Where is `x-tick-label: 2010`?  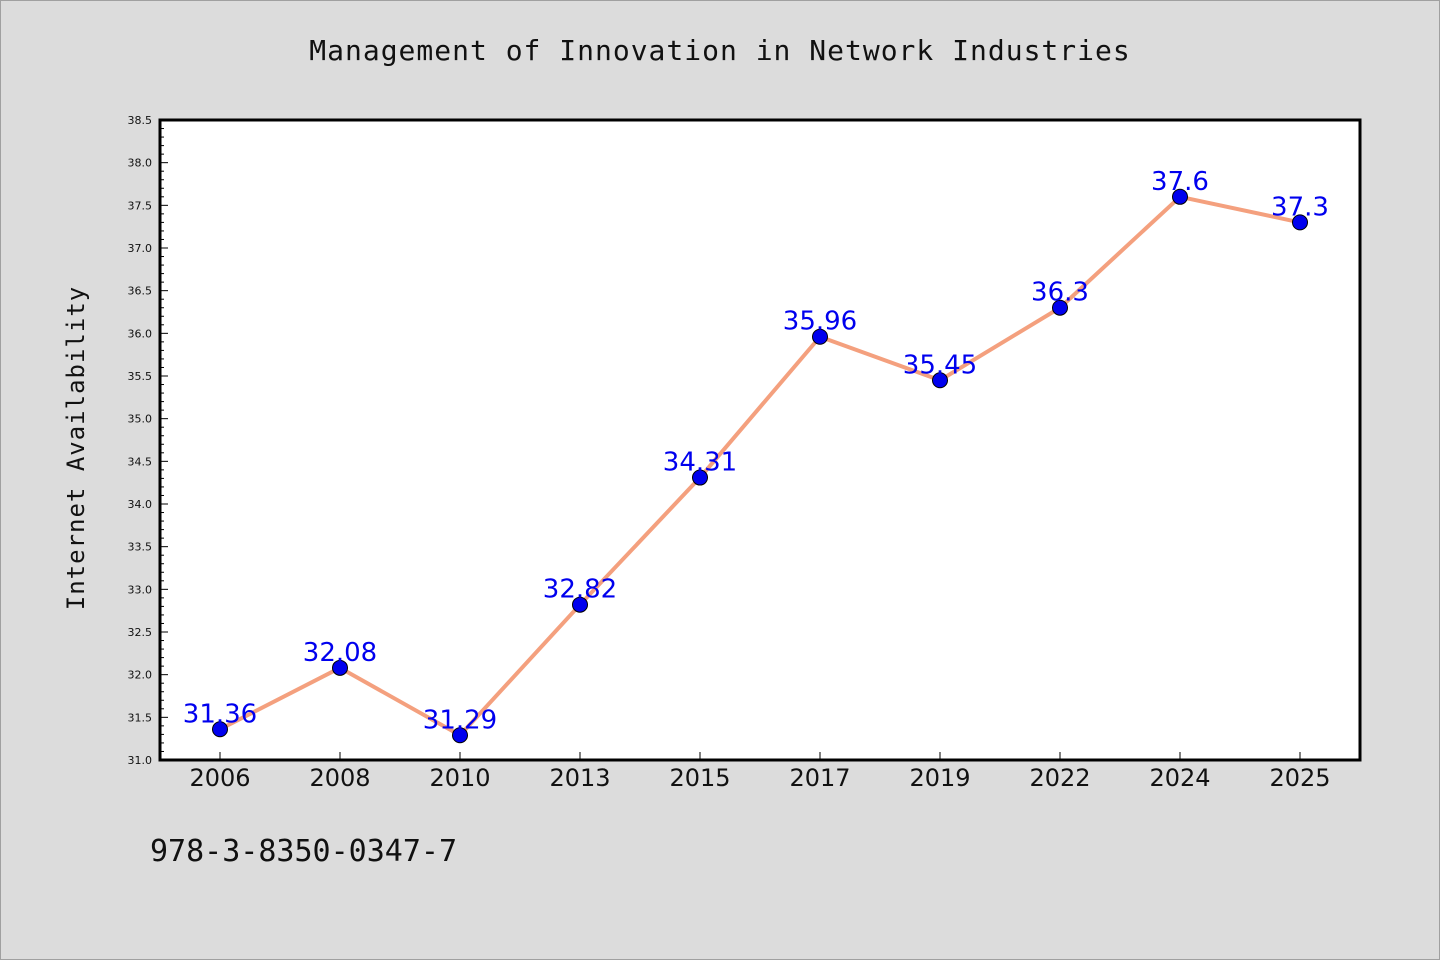 x-tick-label: 2010 is located at coordinates (459, 778).